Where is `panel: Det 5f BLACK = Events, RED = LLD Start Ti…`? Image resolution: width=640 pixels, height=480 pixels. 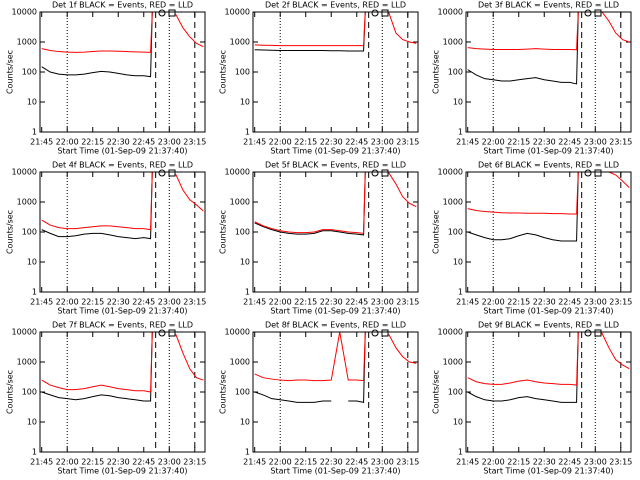 panel: Det 5f BLACK = Events, RED = LLD Start Ti… is located at coordinates (319, 238).